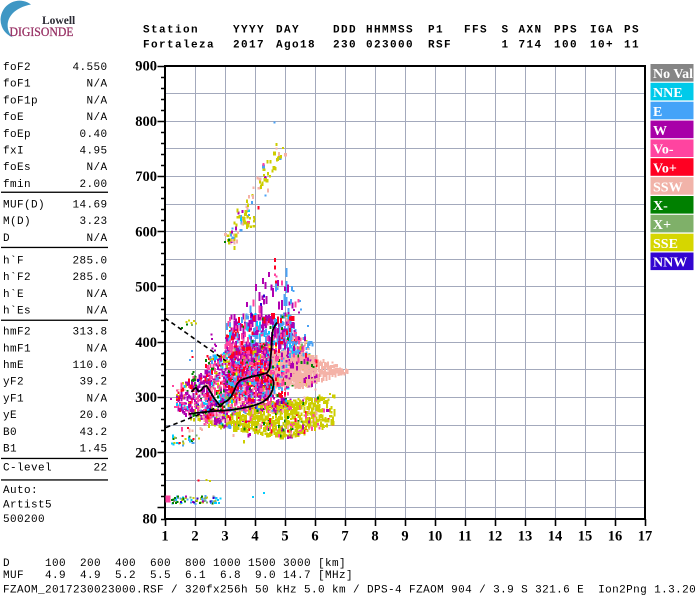  What do you see at coordinates (296, 46) in the screenshot?
I see `svg-text: Ago18` at bounding box center [296, 46].